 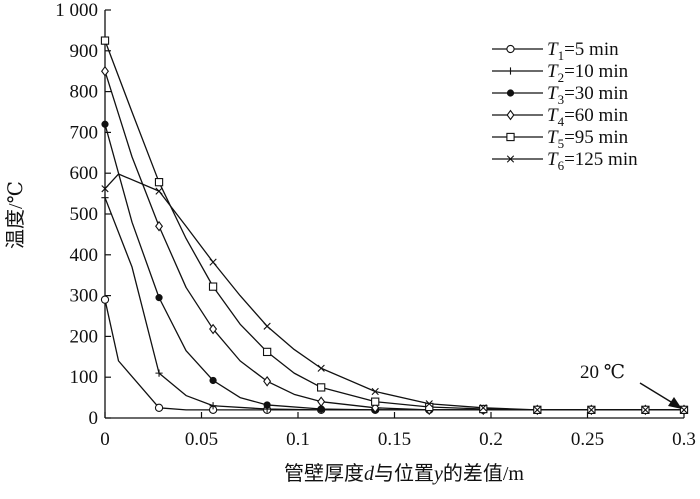 I want to click on y-tick-label: 900, so click(x=84, y=51).